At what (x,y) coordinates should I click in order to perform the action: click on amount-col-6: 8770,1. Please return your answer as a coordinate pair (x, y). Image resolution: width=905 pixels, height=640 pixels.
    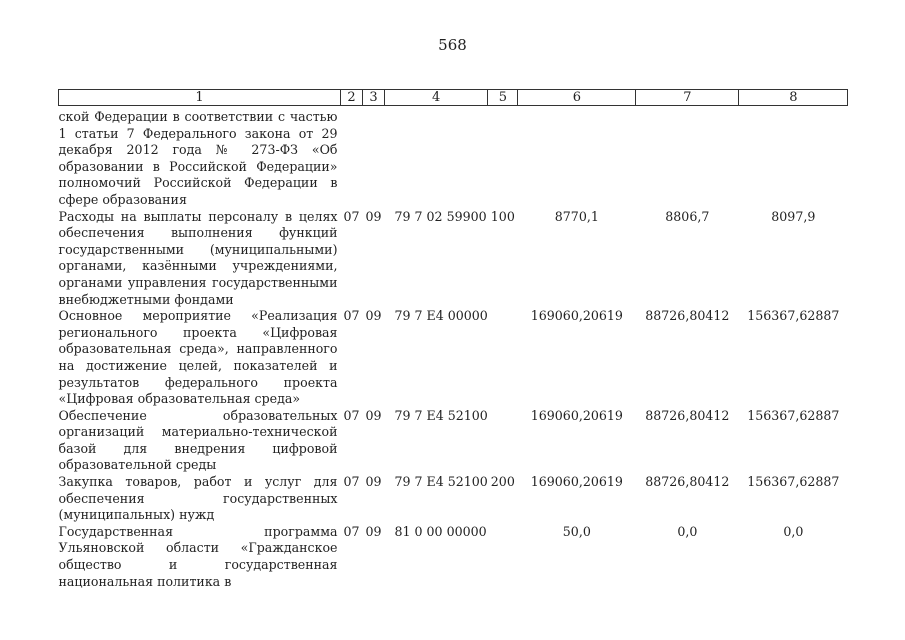
    Looking at the image, I should click on (576, 216).